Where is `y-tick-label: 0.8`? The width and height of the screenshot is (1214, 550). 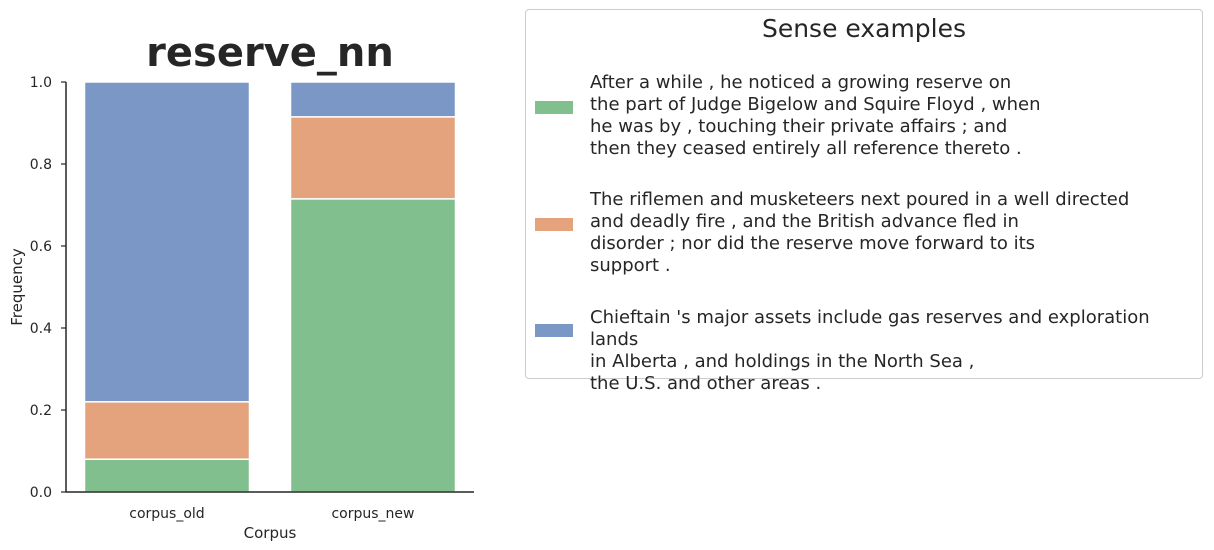
y-tick-label: 0.8 is located at coordinates (41, 165).